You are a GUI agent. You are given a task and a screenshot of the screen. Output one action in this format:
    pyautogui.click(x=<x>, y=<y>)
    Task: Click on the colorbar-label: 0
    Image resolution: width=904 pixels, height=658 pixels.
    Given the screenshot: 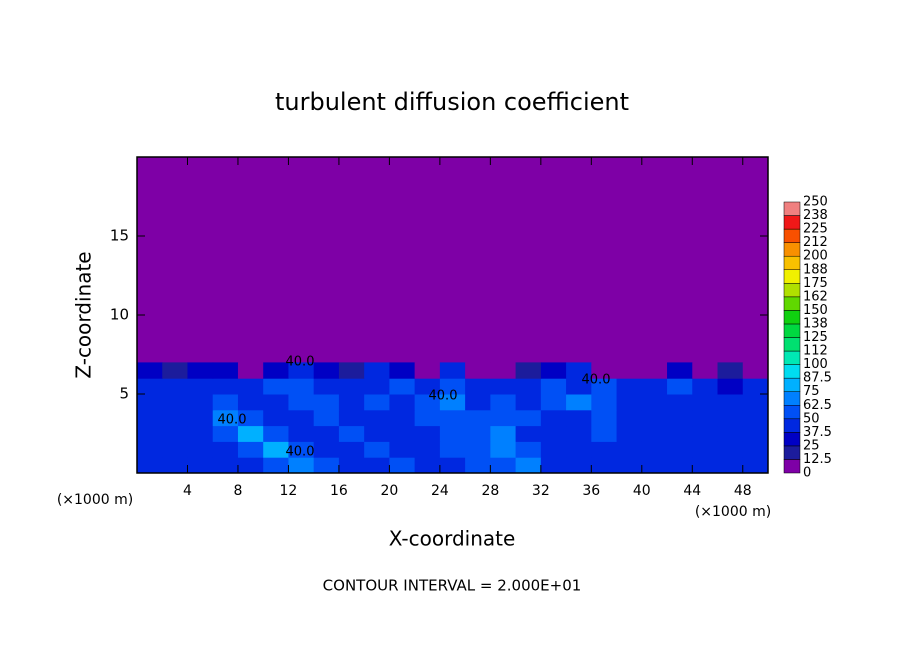 What is the action you would take?
    pyautogui.click(x=807, y=473)
    